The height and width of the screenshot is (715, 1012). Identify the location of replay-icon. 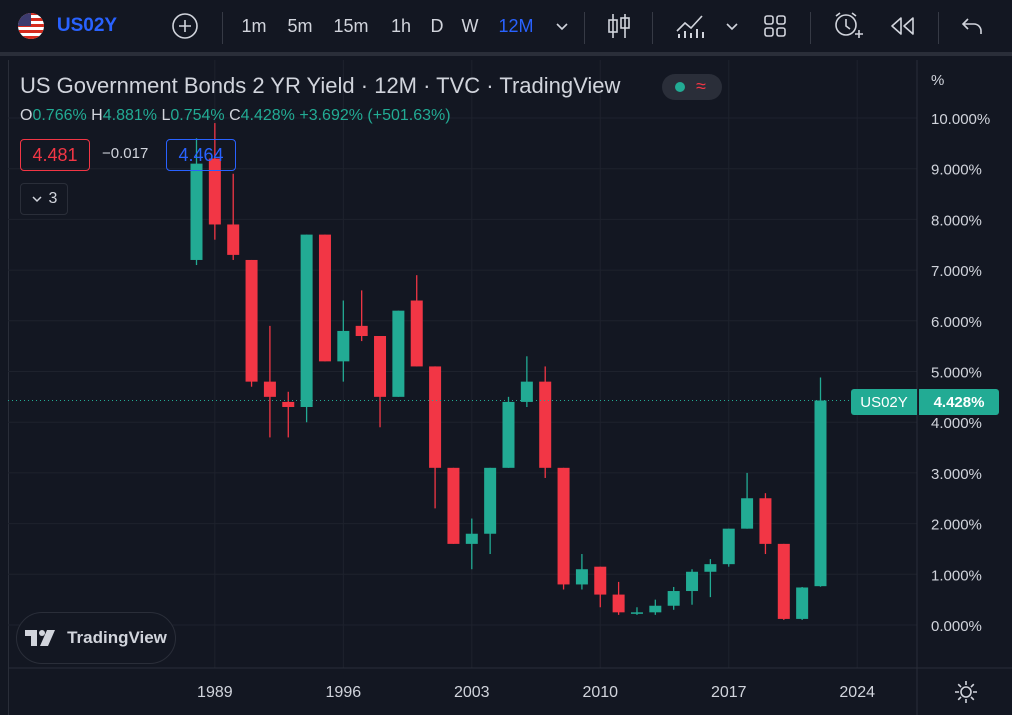
(902, 26).